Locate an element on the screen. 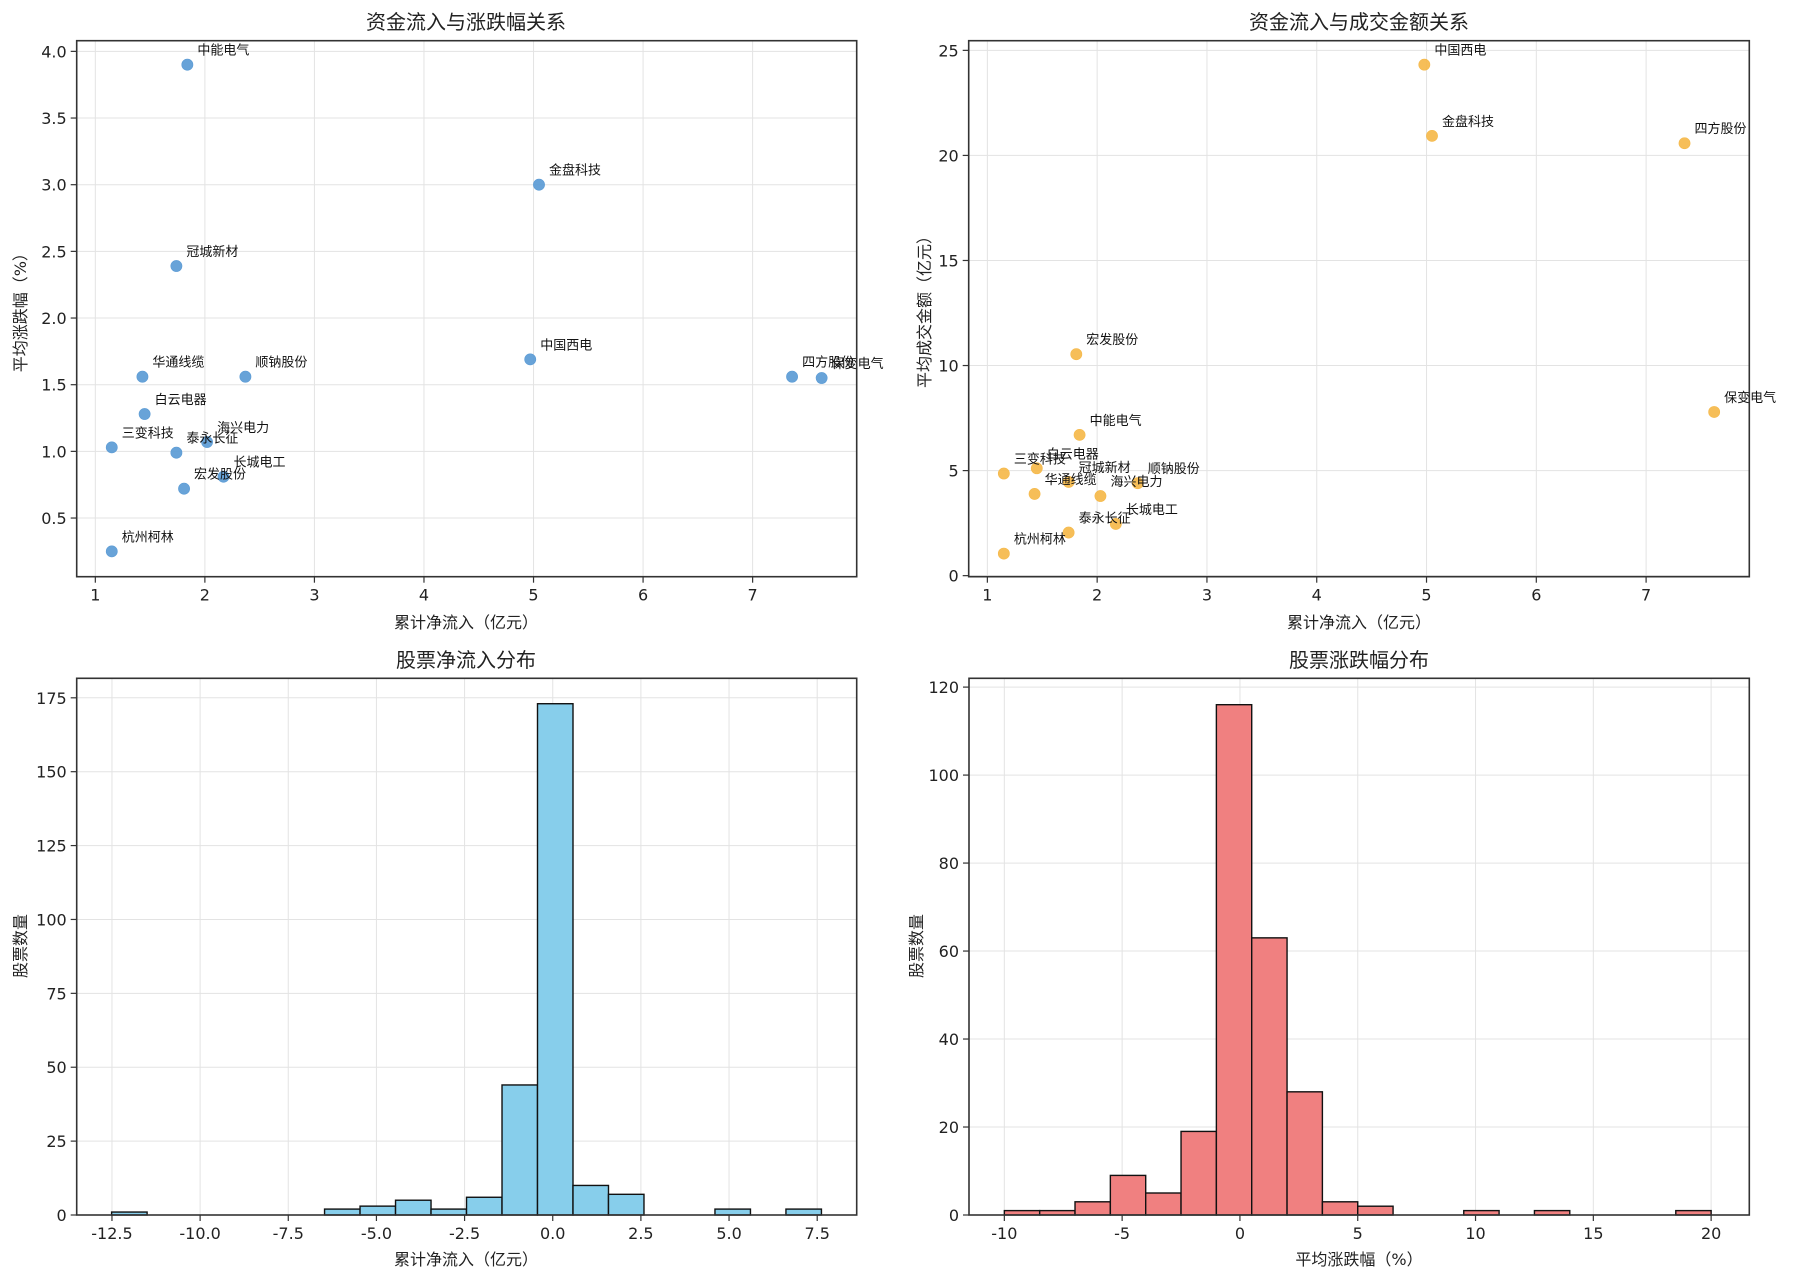  y-tick-label: 75 is located at coordinates (56, 993).